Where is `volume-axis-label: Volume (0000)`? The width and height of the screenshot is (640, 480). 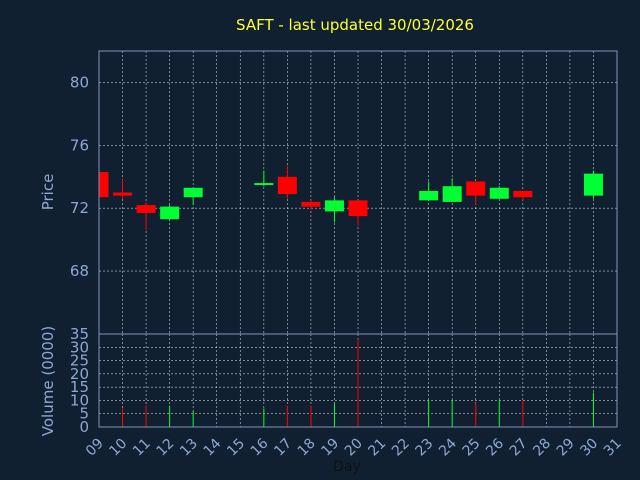
volume-axis-label: Volume (0000) is located at coordinates (48, 381).